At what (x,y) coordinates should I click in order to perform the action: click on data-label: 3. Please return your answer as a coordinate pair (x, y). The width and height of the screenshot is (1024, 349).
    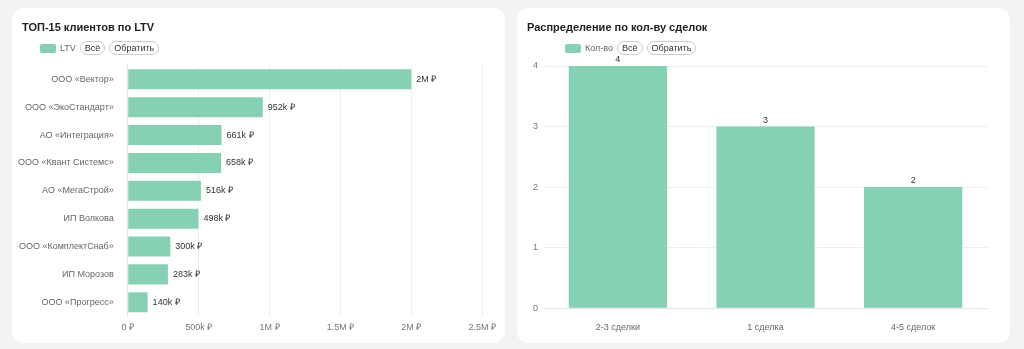
    Looking at the image, I should click on (765, 119).